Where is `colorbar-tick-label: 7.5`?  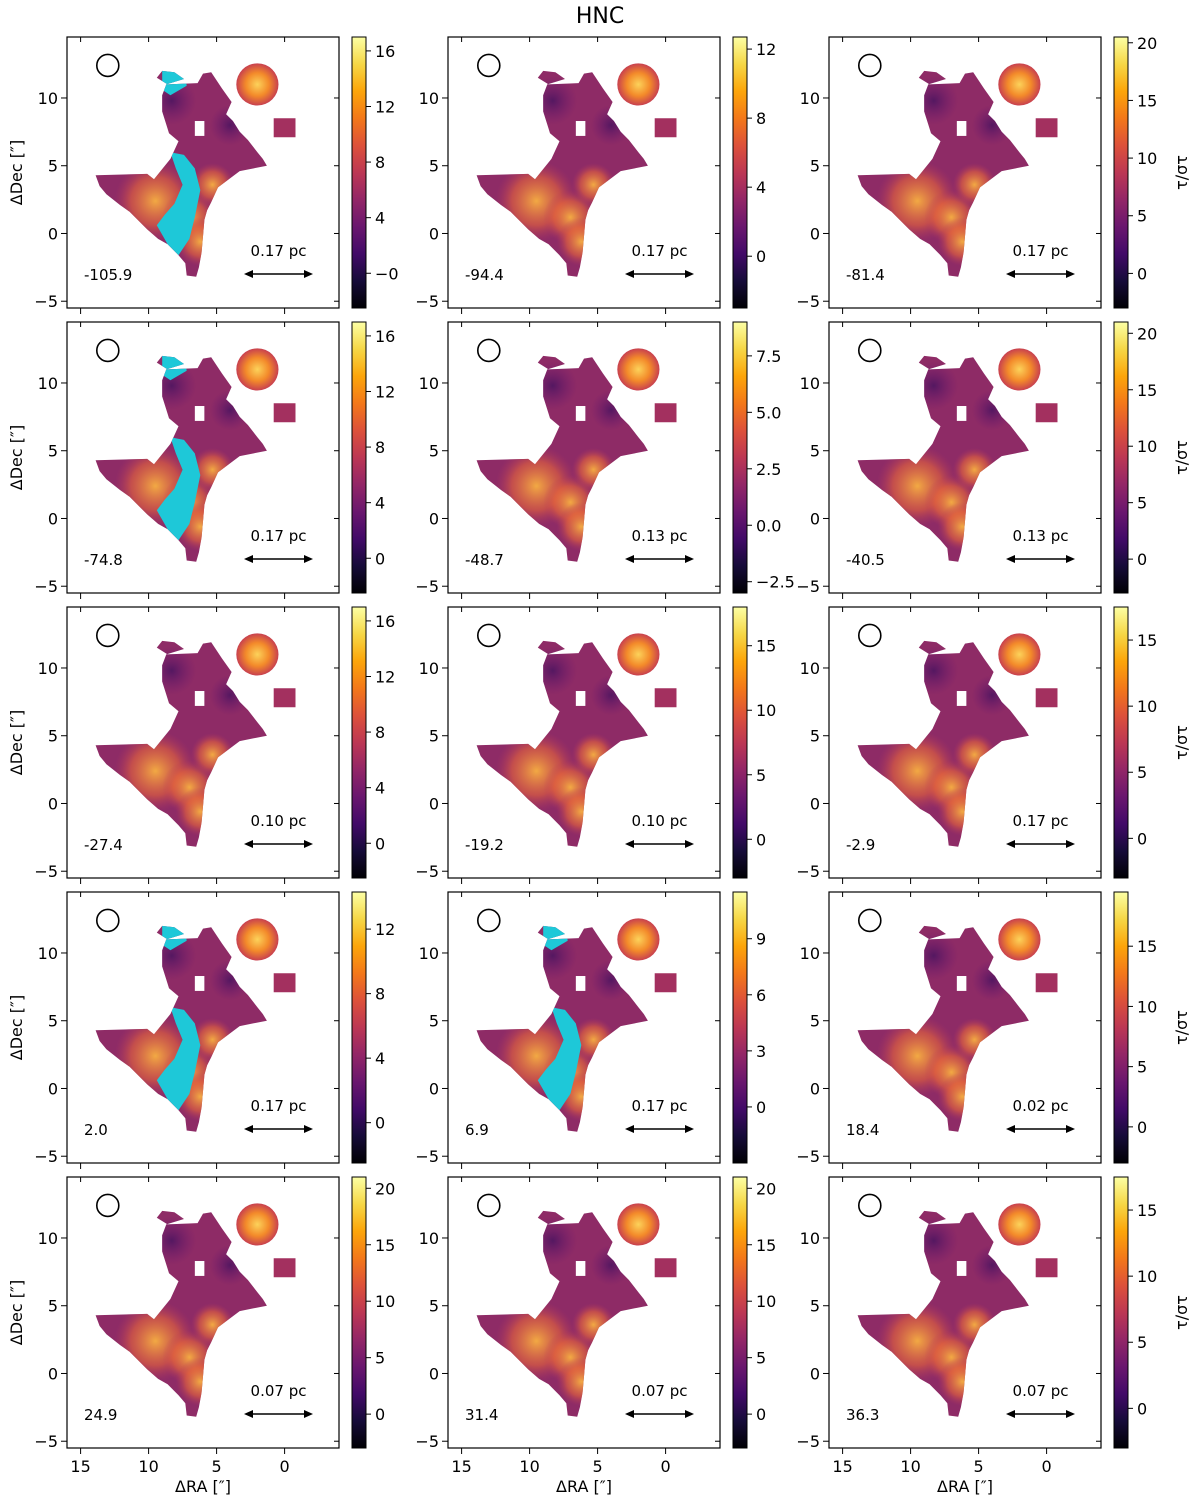 colorbar-tick-label: 7.5 is located at coordinates (768, 356).